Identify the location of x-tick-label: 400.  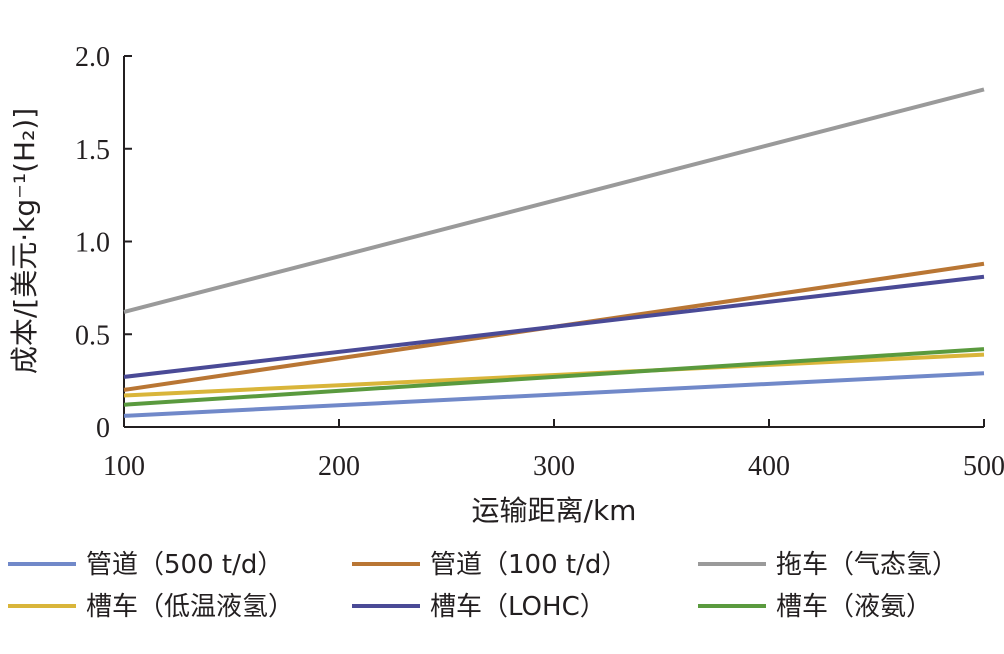
(769, 466).